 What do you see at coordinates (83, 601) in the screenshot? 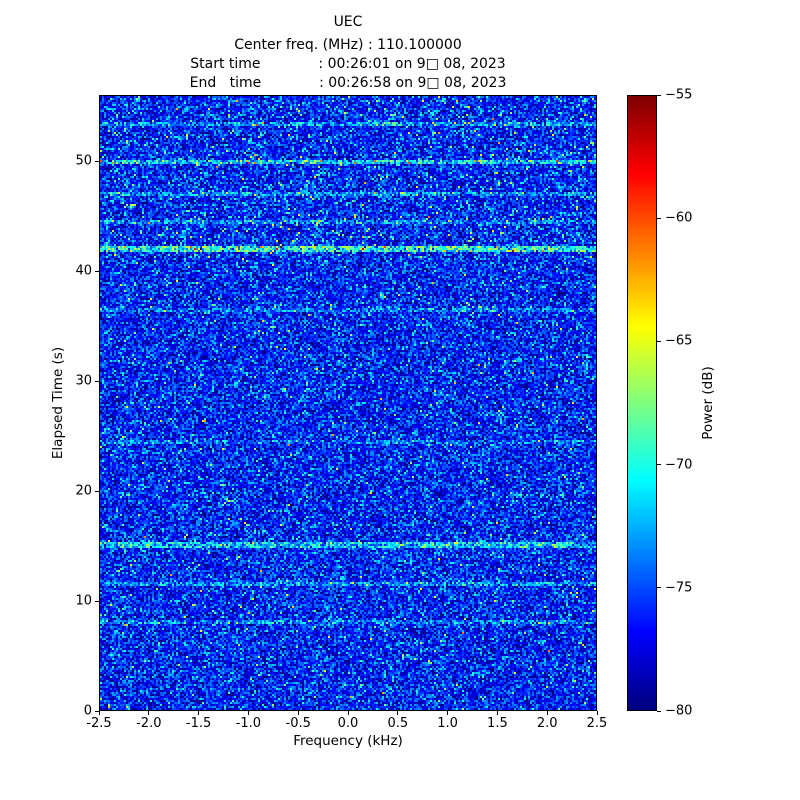
I see `y-tick-label: 10` at bounding box center [83, 601].